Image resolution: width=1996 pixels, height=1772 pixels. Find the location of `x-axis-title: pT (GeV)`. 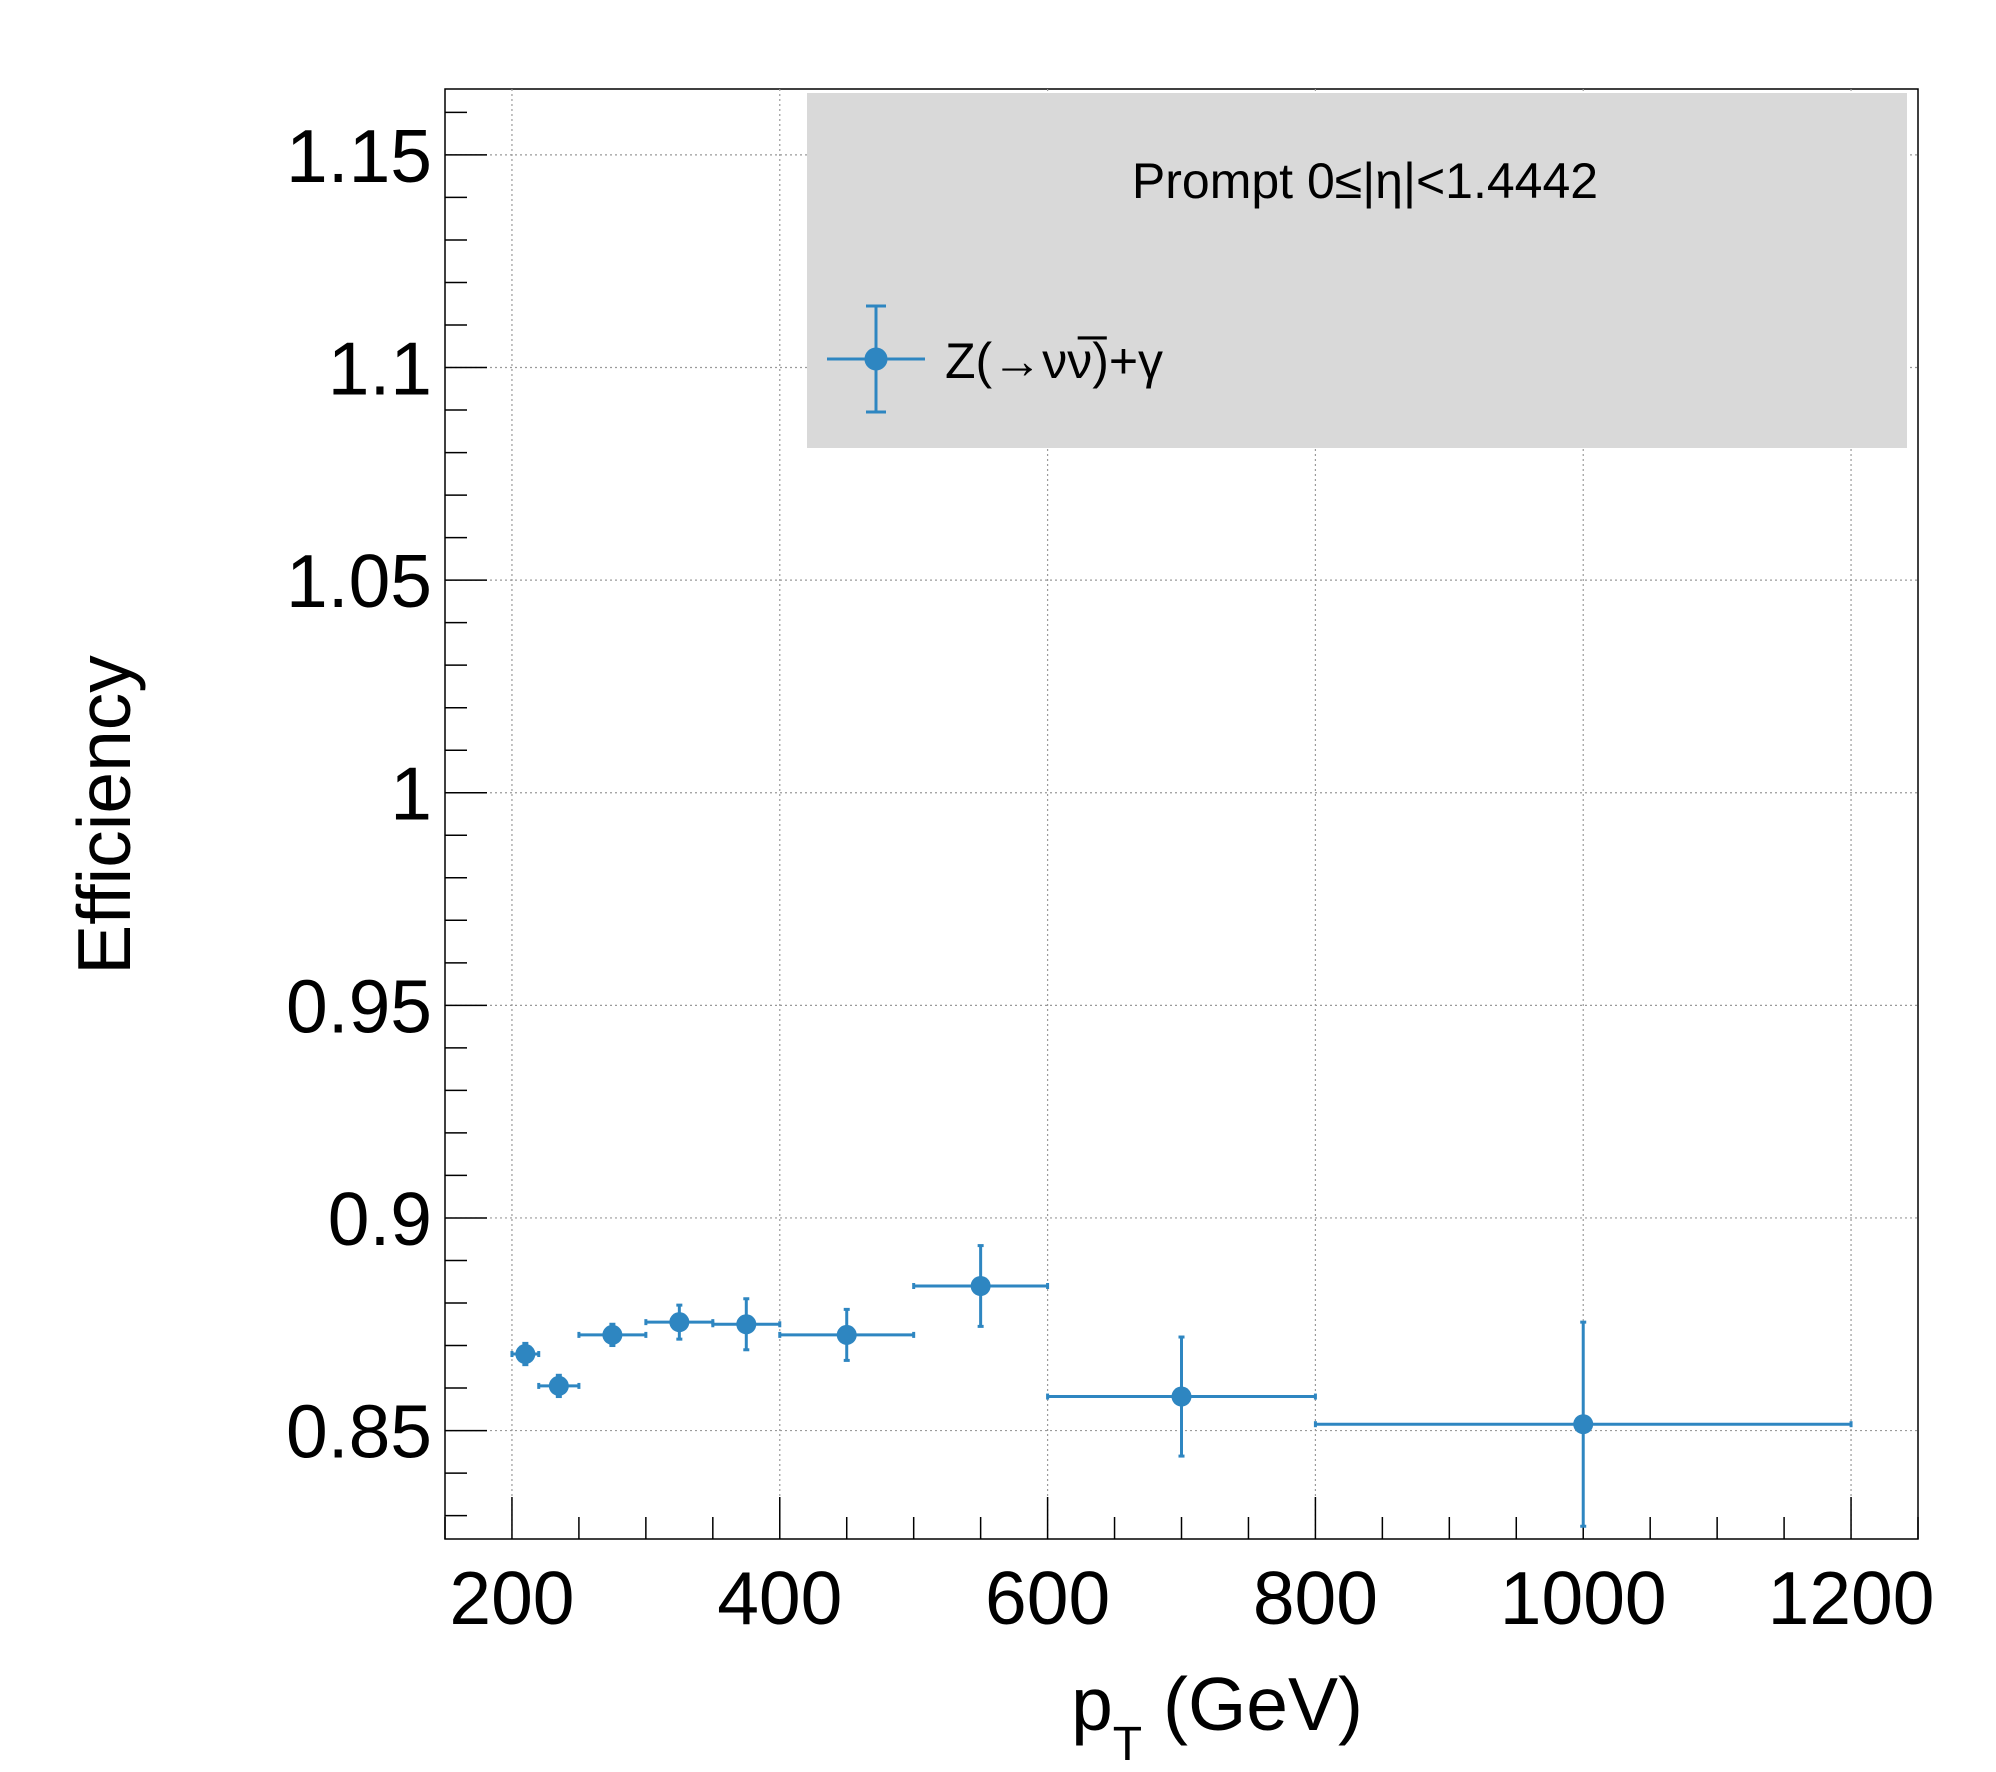

x-axis-title: pT (GeV) is located at coordinates (1217, 1716).